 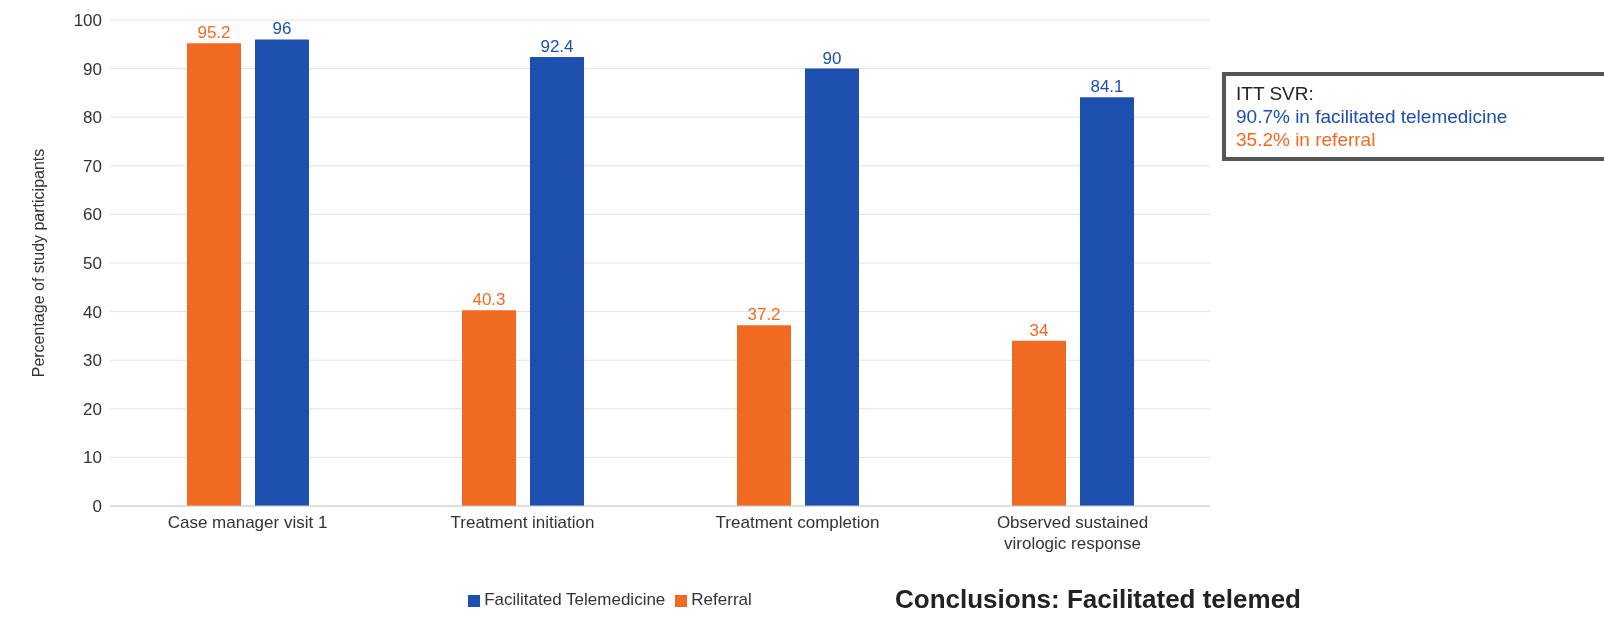 I want to click on y-tick-label: 40, so click(x=92, y=312).